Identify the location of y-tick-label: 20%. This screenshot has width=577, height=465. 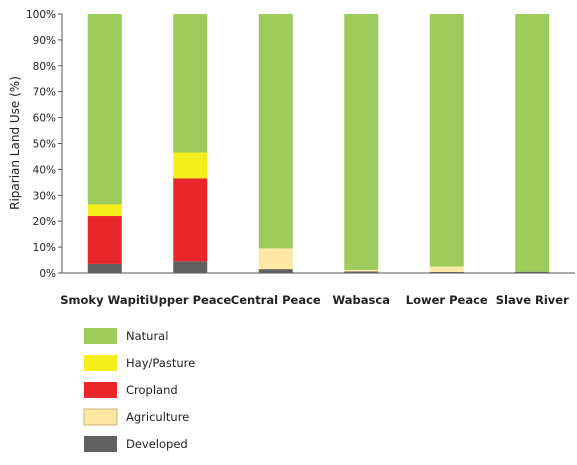
(44, 222).